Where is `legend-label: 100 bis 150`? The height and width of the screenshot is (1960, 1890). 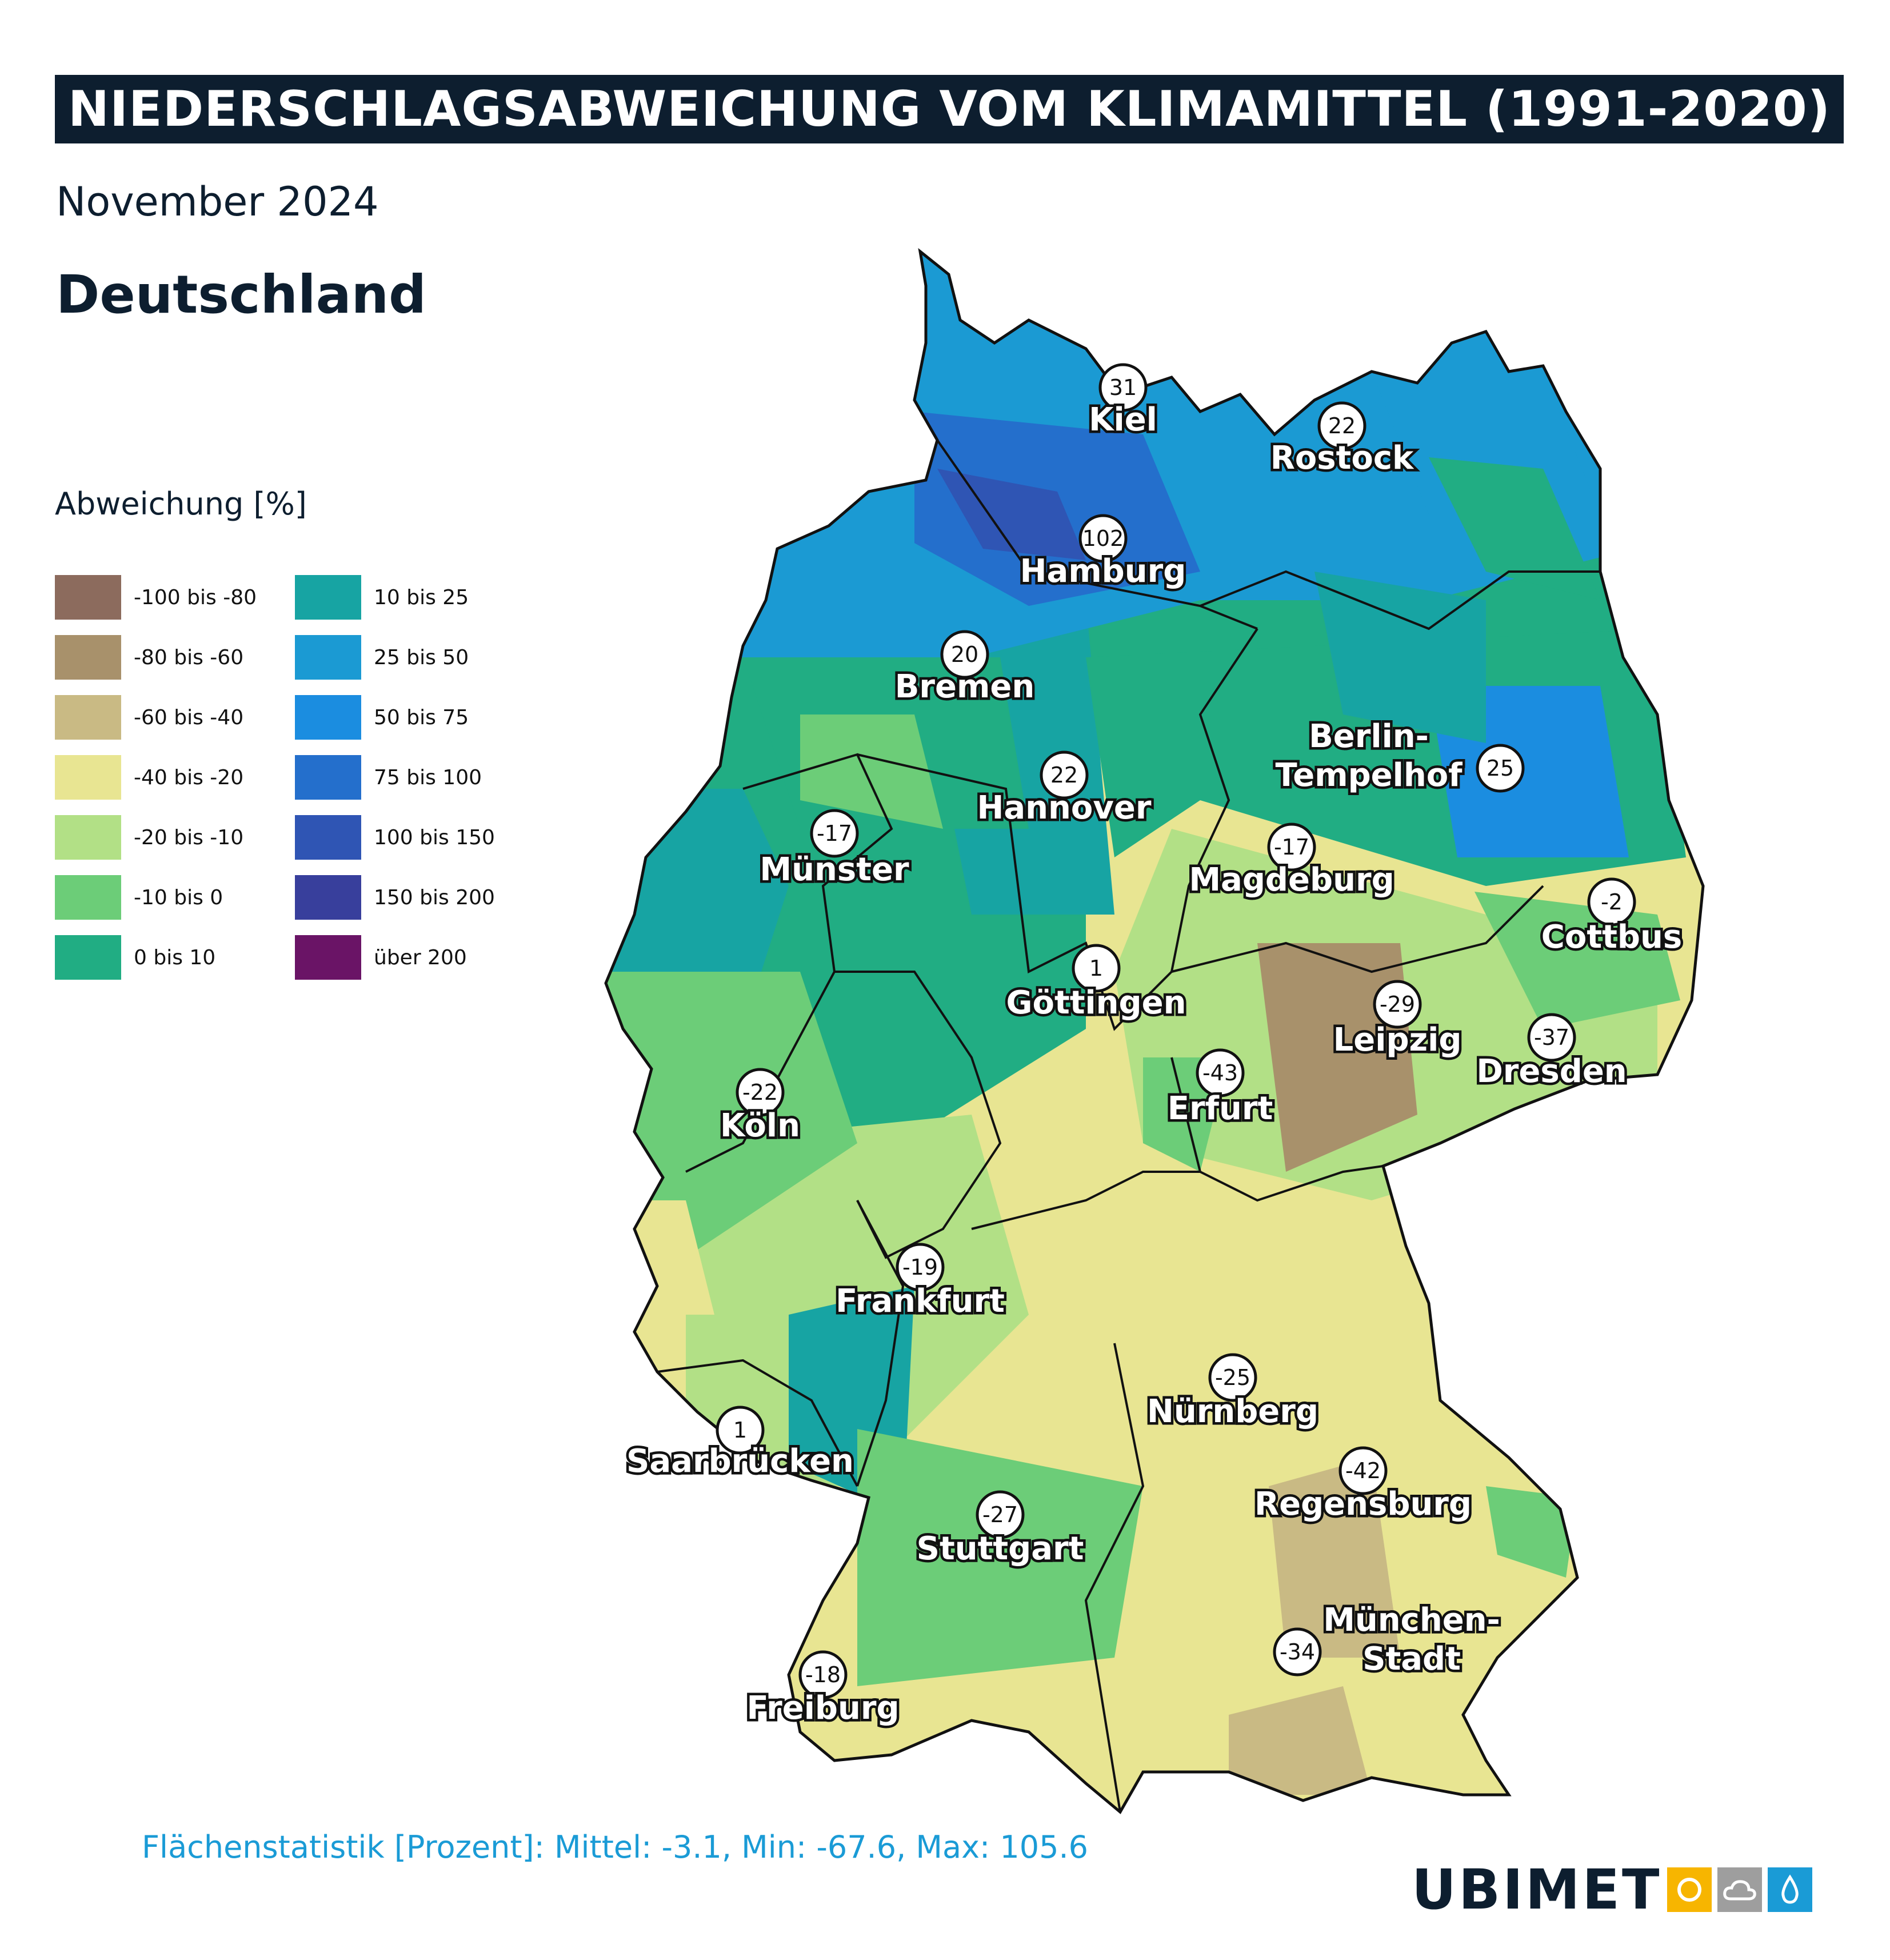 legend-label: 100 bis 150 is located at coordinates (435, 837).